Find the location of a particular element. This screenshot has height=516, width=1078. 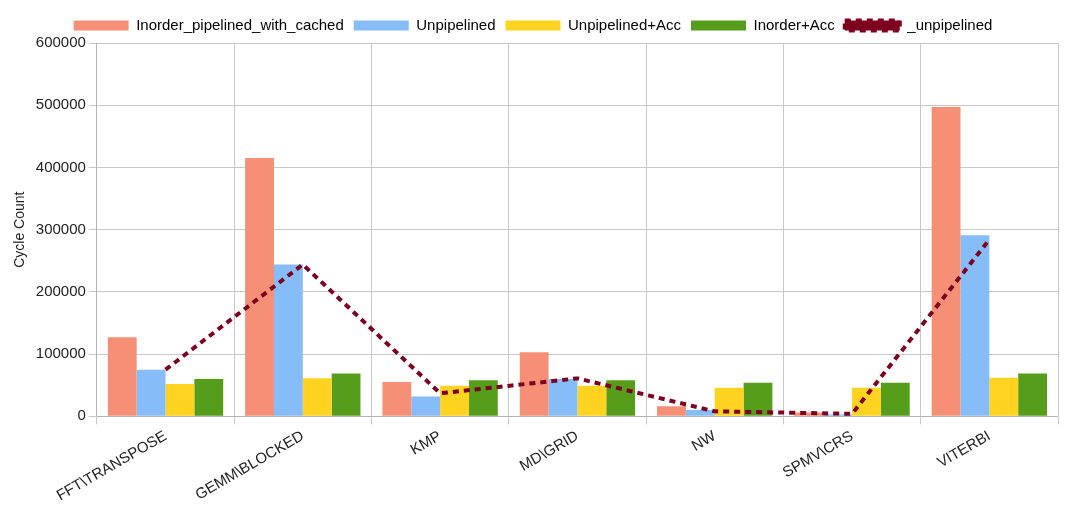

legend-label: _unpipelined is located at coordinates (949, 24).